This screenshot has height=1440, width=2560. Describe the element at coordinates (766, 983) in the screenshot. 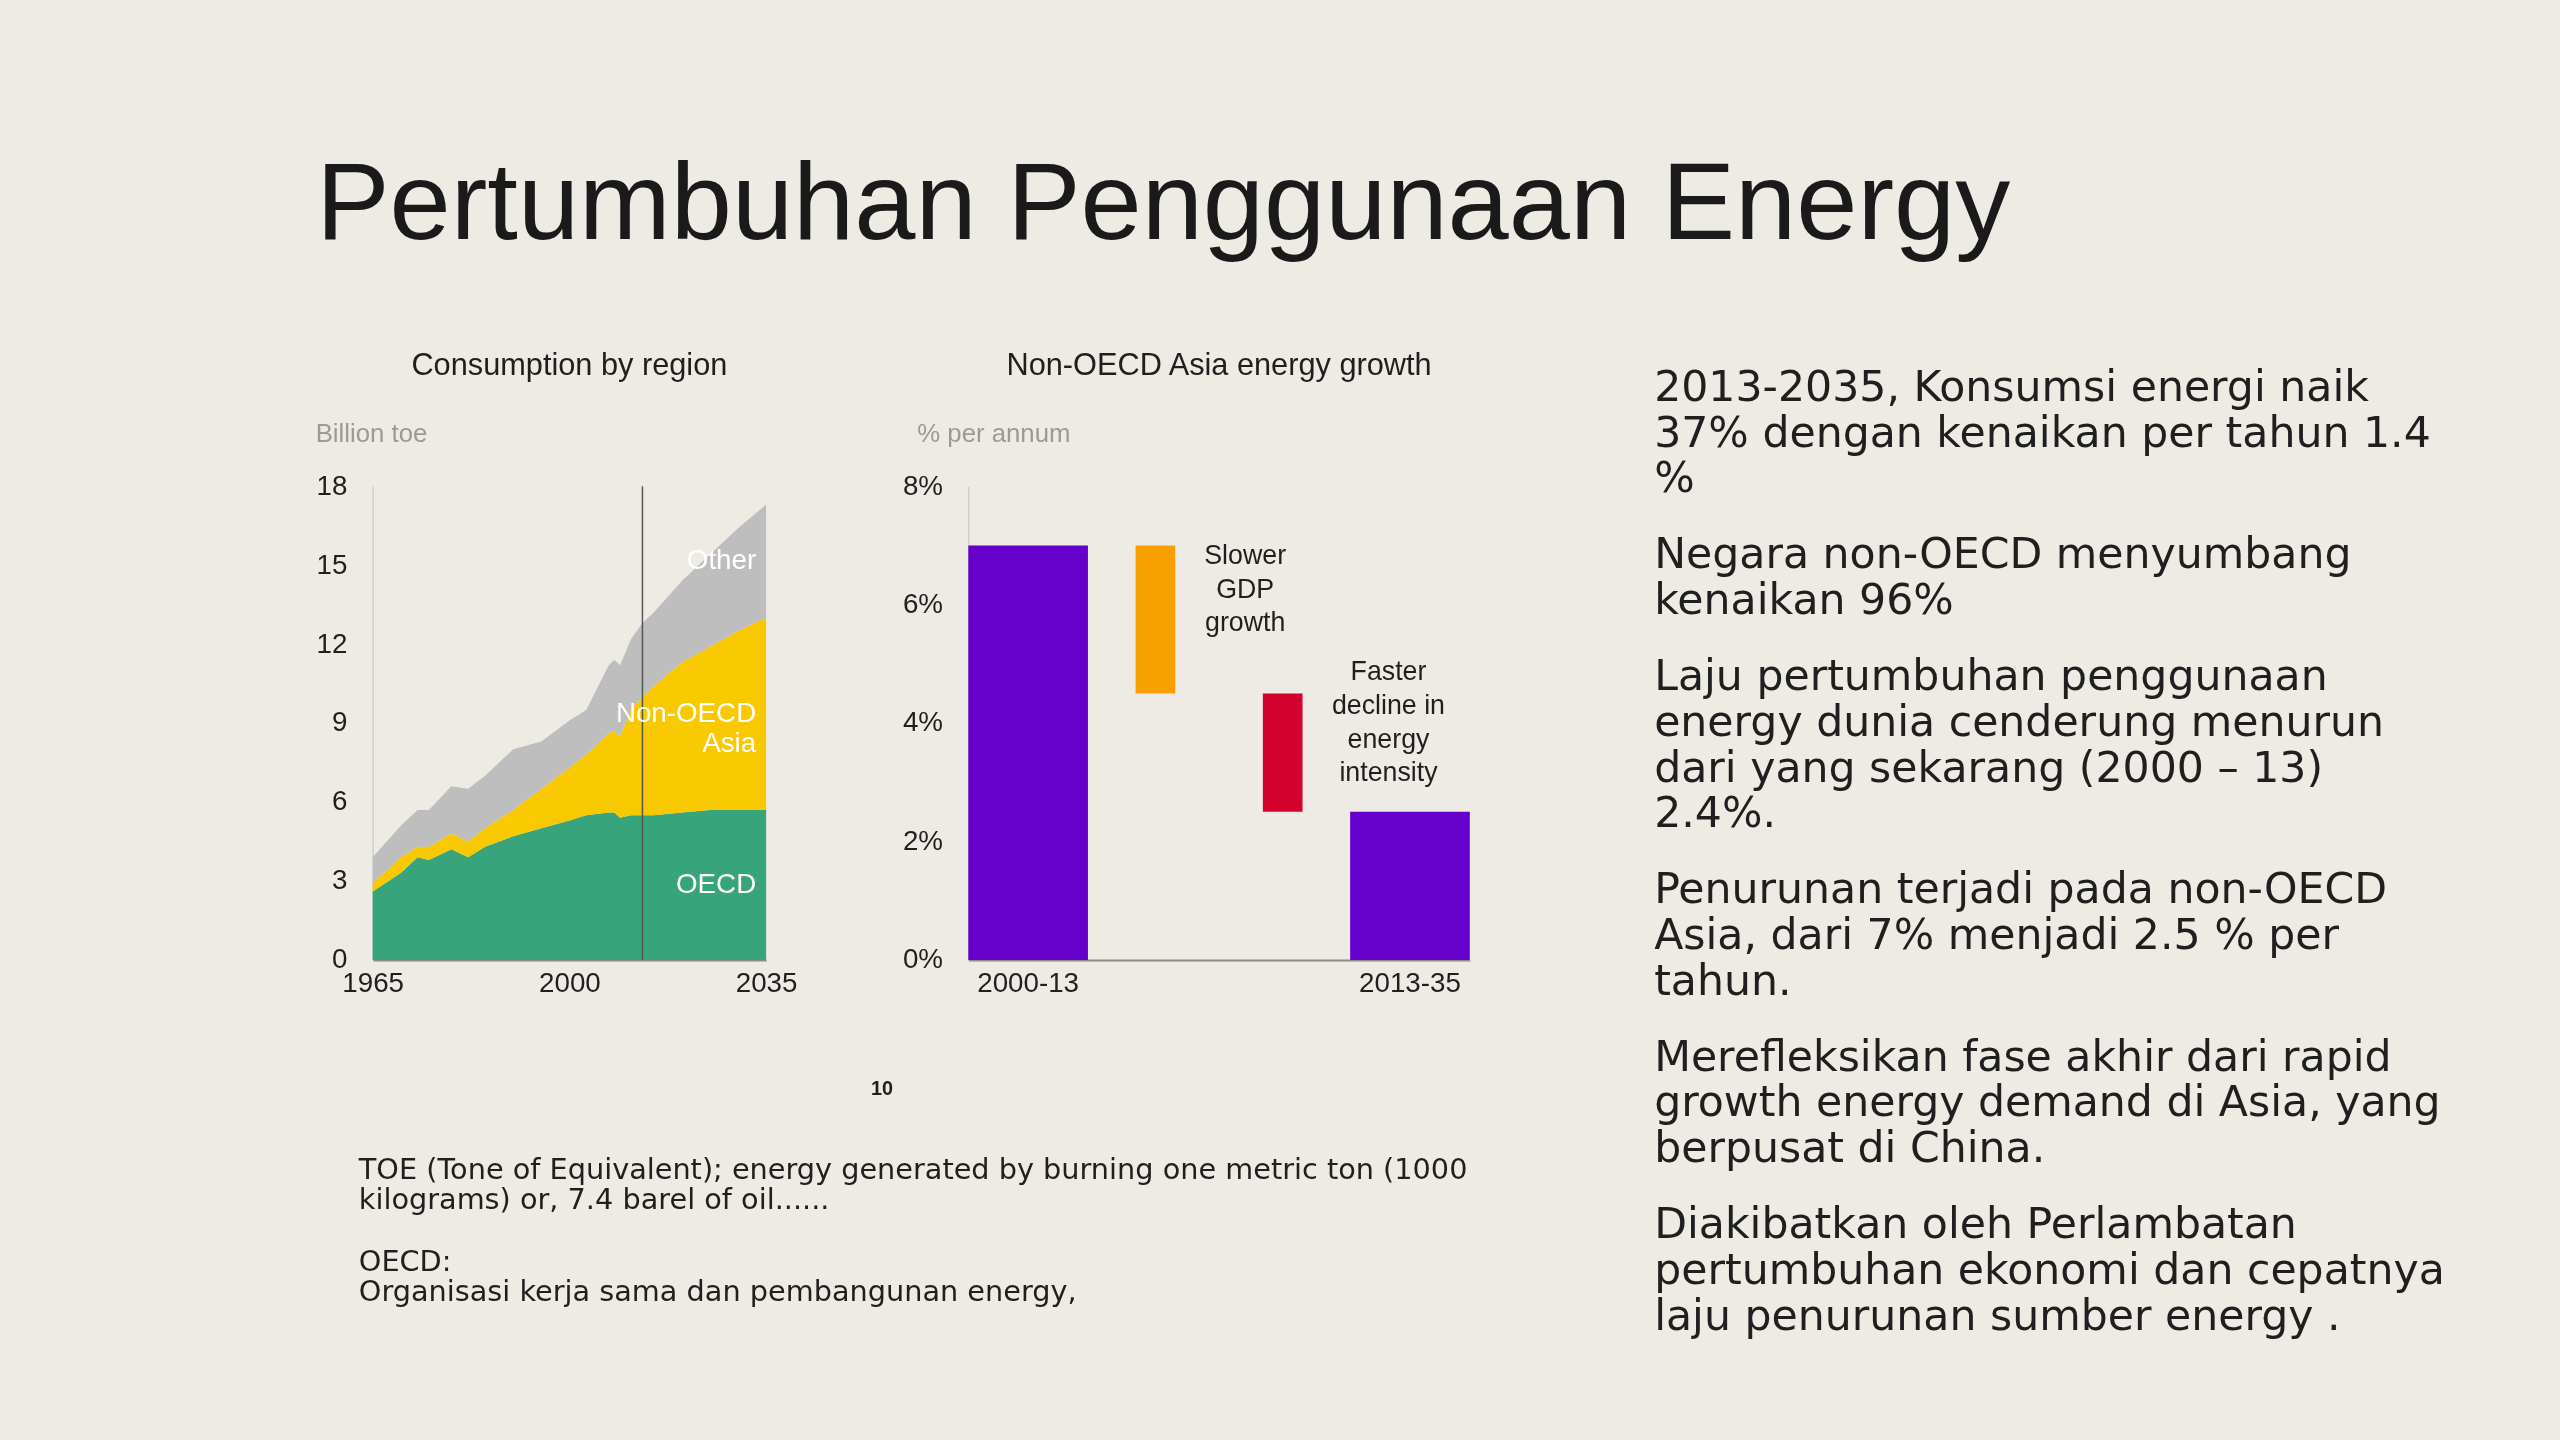

I see `x-tick-label: 2035` at that location.